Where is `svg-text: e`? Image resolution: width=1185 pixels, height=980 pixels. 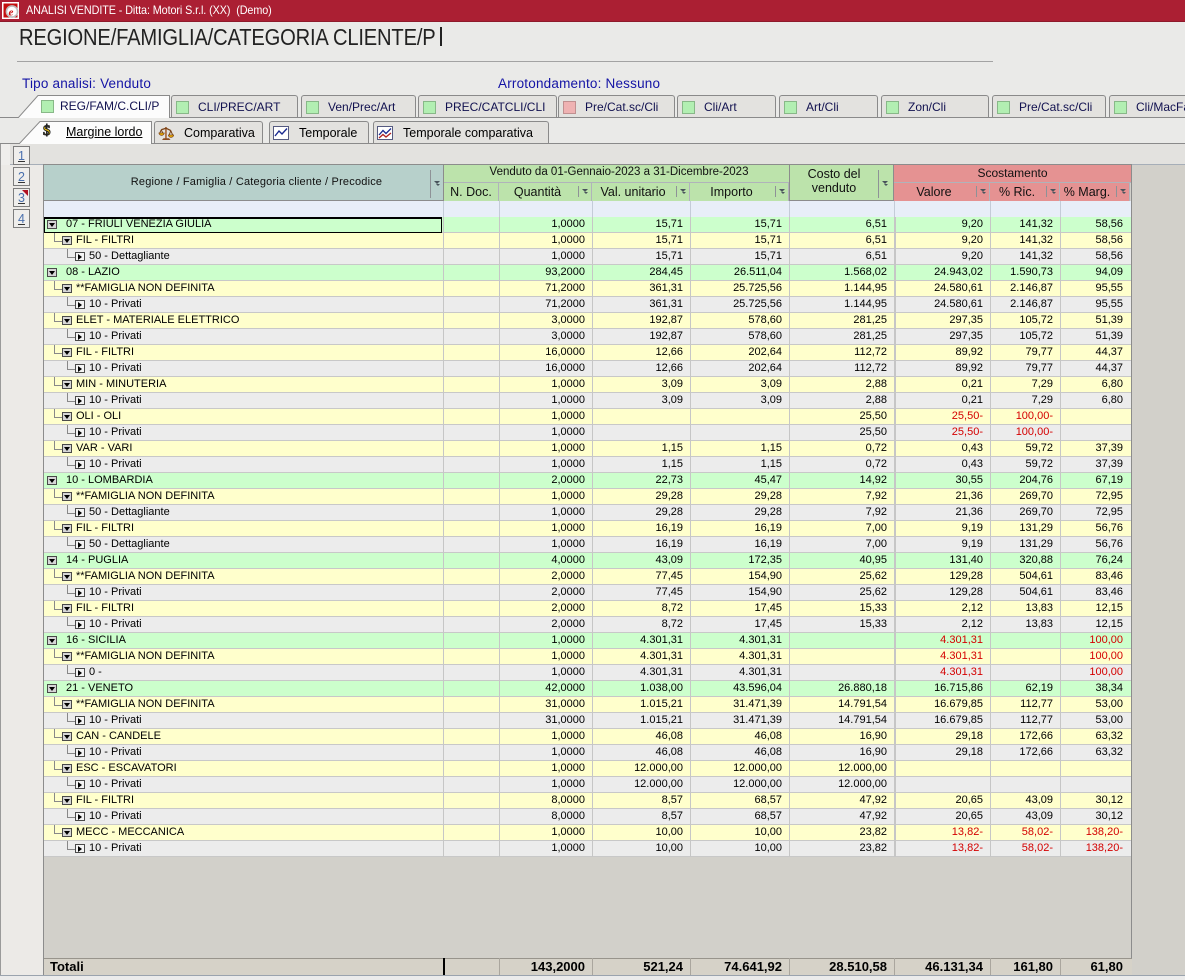 svg-text: e is located at coordinates (11, 13).